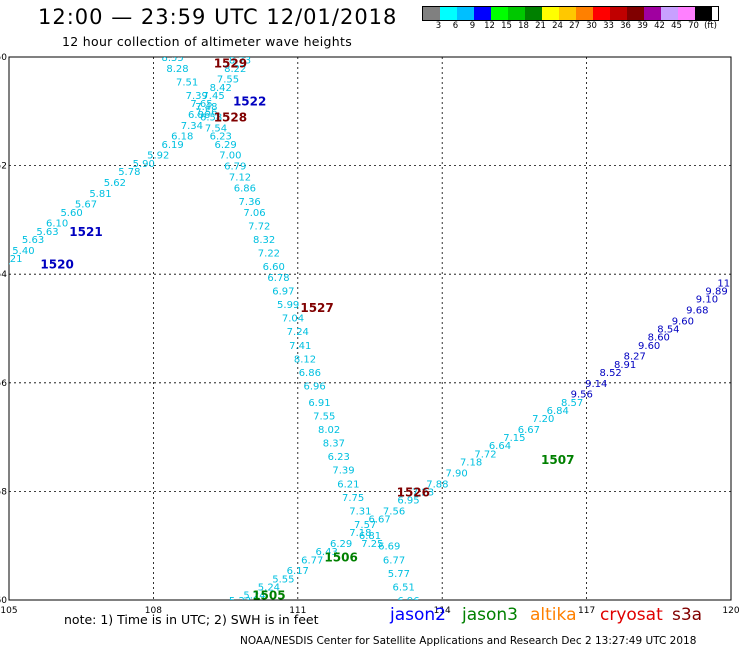 The width and height of the screenshot is (740, 650). I want to click on wave-height-value: 5.99, so click(288, 305).